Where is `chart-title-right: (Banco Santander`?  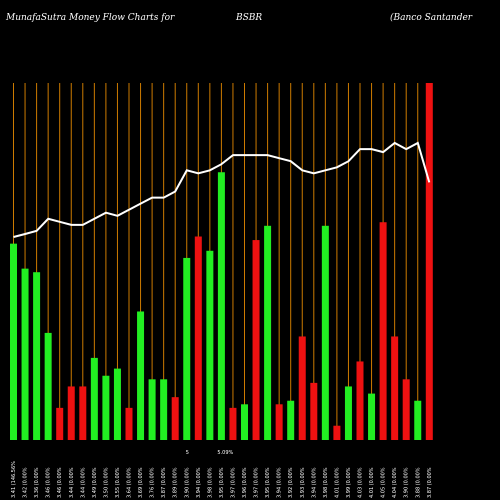 chart-title-right: (Banco Santander is located at coordinates (431, 18).